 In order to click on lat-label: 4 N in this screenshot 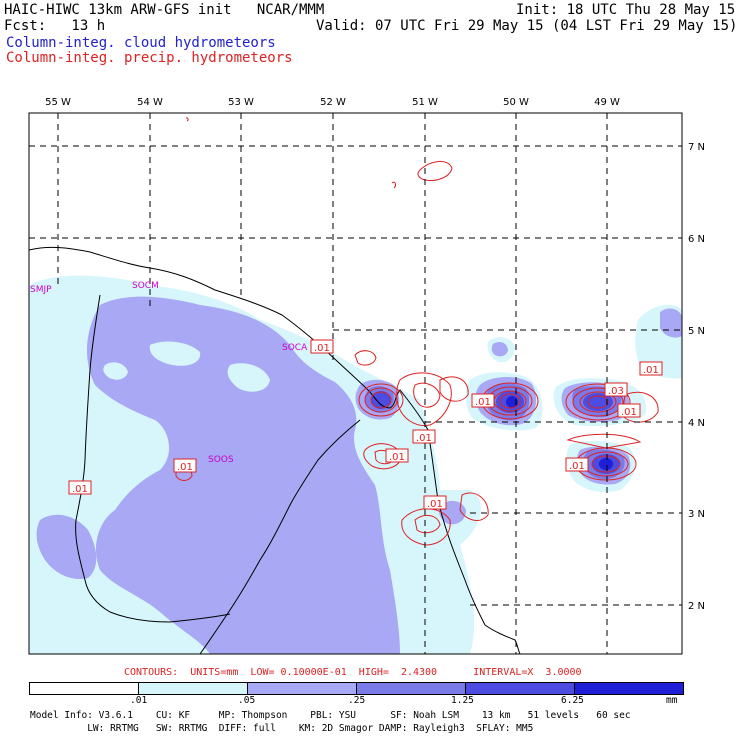, I will do `click(696, 423)`.